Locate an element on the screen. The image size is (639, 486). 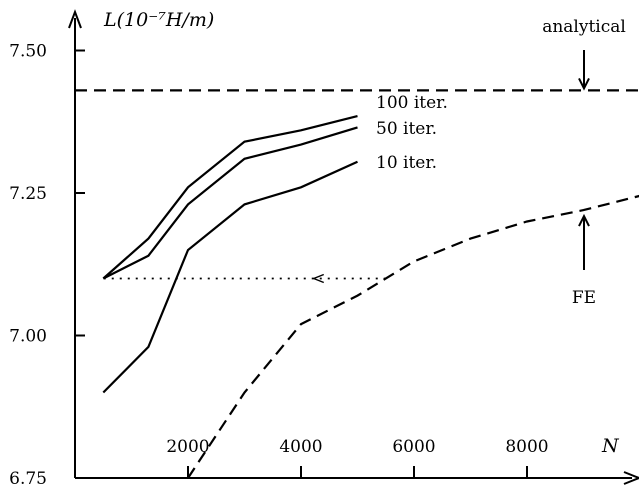
y-tick-label: 7.00 is located at coordinates (28, 337).